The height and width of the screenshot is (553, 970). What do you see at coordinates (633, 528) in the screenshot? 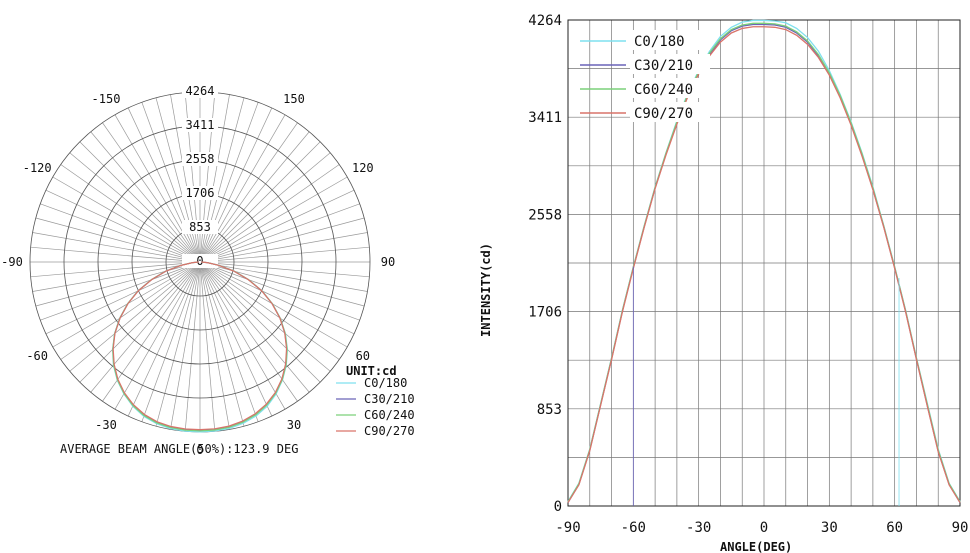
I see `x-tick-label: -60` at bounding box center [633, 528].